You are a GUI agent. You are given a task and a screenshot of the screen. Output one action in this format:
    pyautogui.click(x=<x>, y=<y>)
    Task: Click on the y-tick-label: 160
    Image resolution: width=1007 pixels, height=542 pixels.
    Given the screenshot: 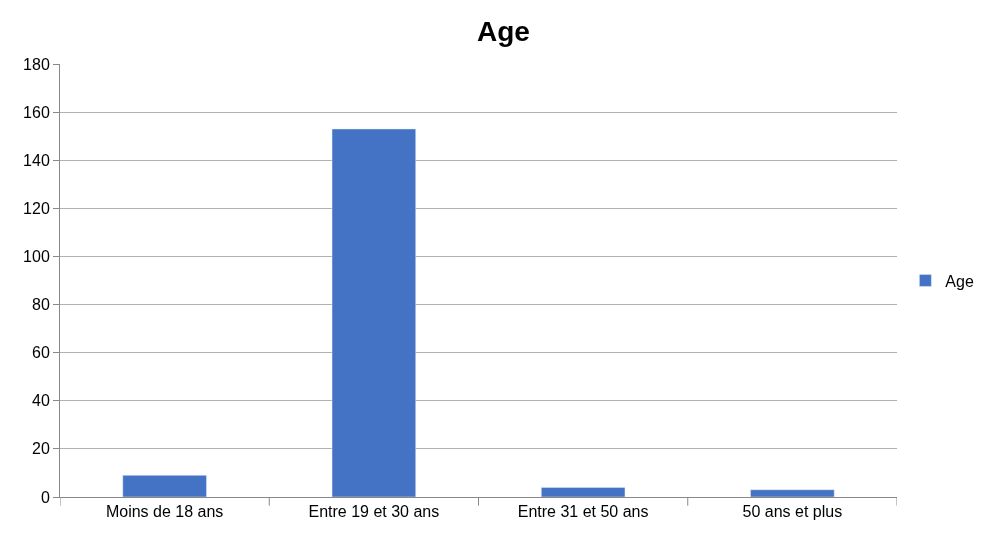 What is the action you would take?
    pyautogui.click(x=36, y=112)
    